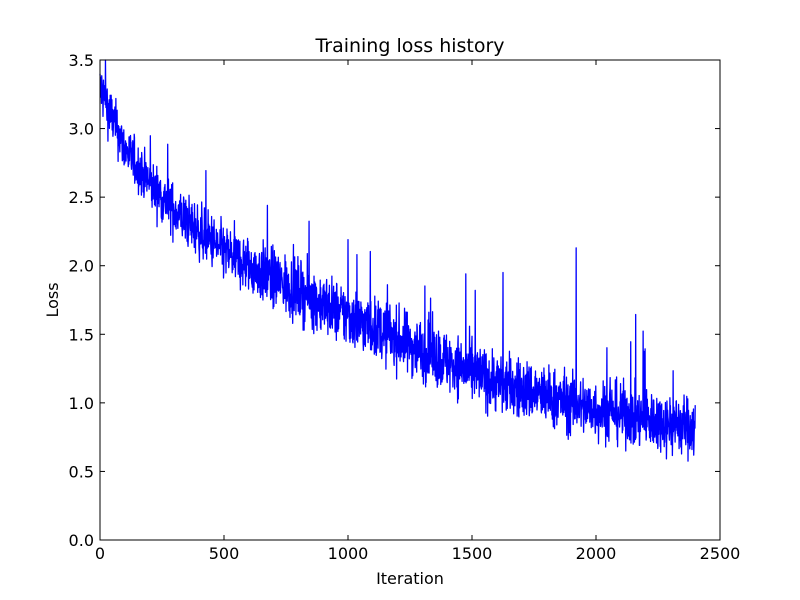 The width and height of the screenshot is (800, 600). Describe the element at coordinates (100, 553) in the screenshot. I see `x-tick-label: 0` at that location.